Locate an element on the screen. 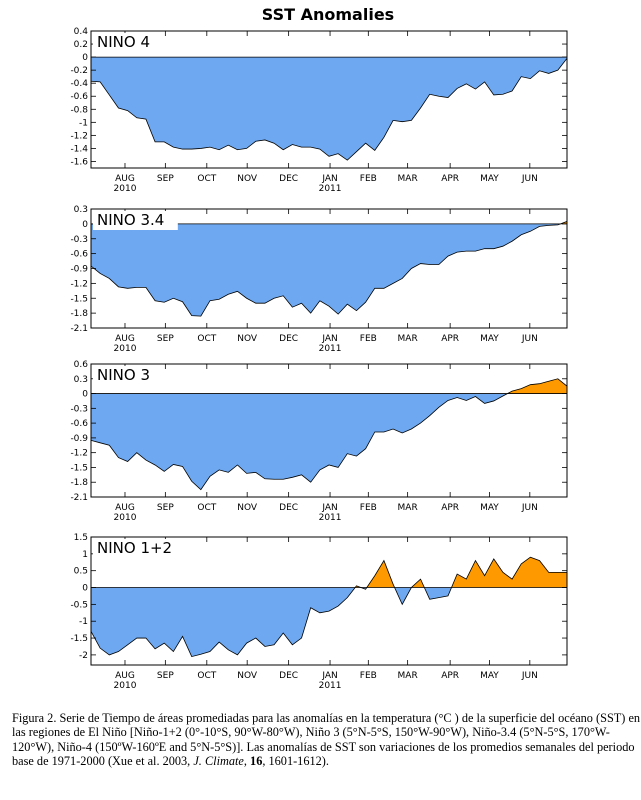  y-tick-label: -2.1 is located at coordinates (79, 498).